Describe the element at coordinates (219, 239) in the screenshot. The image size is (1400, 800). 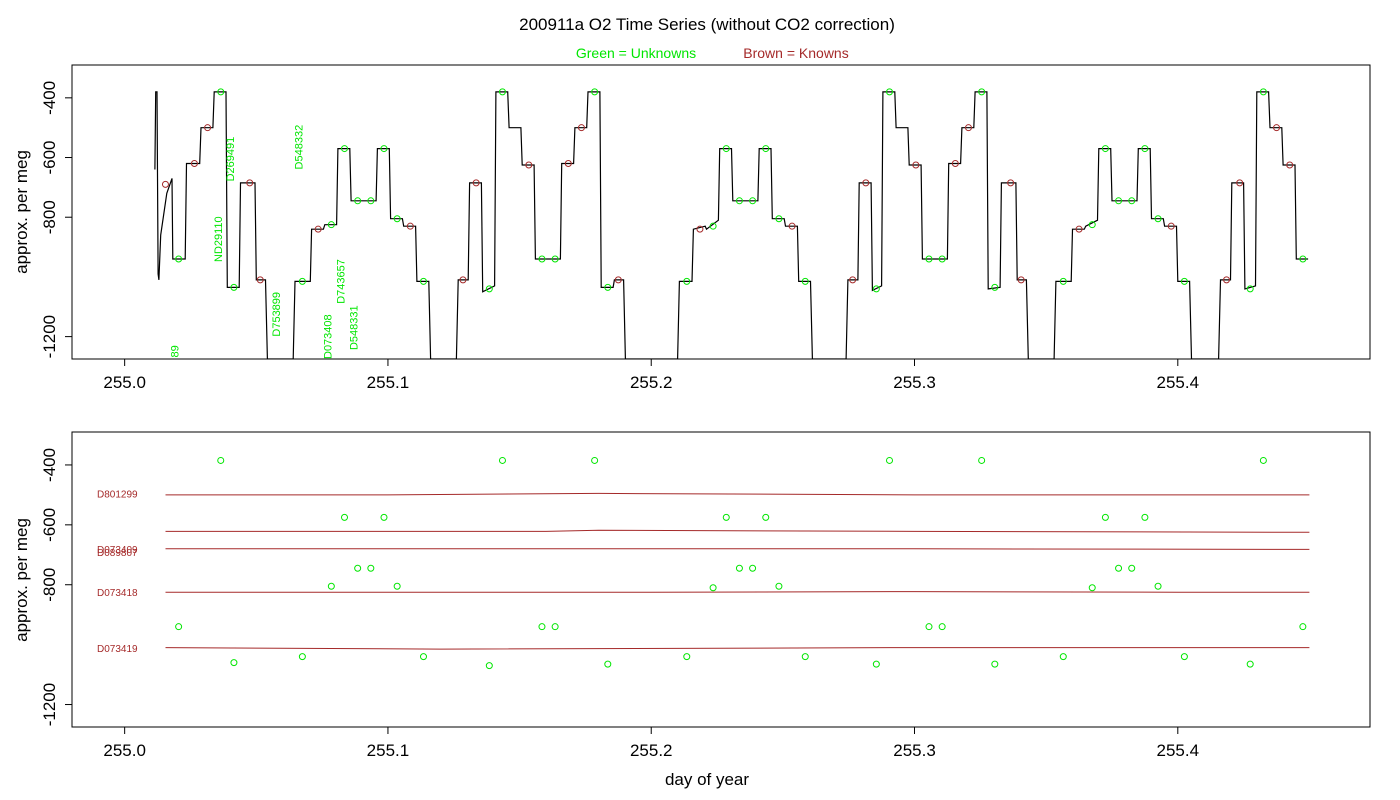
I see `top-annotation: ND29110` at that location.